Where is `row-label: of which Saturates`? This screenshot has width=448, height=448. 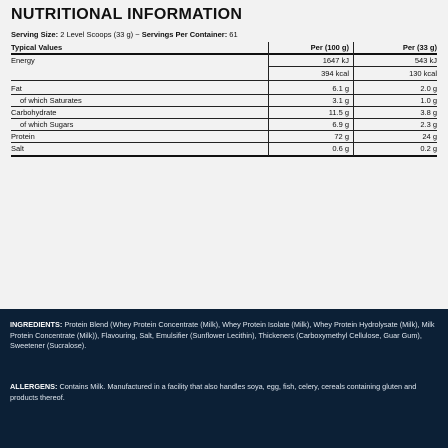 row-label: of which Saturates is located at coordinates (51, 100).